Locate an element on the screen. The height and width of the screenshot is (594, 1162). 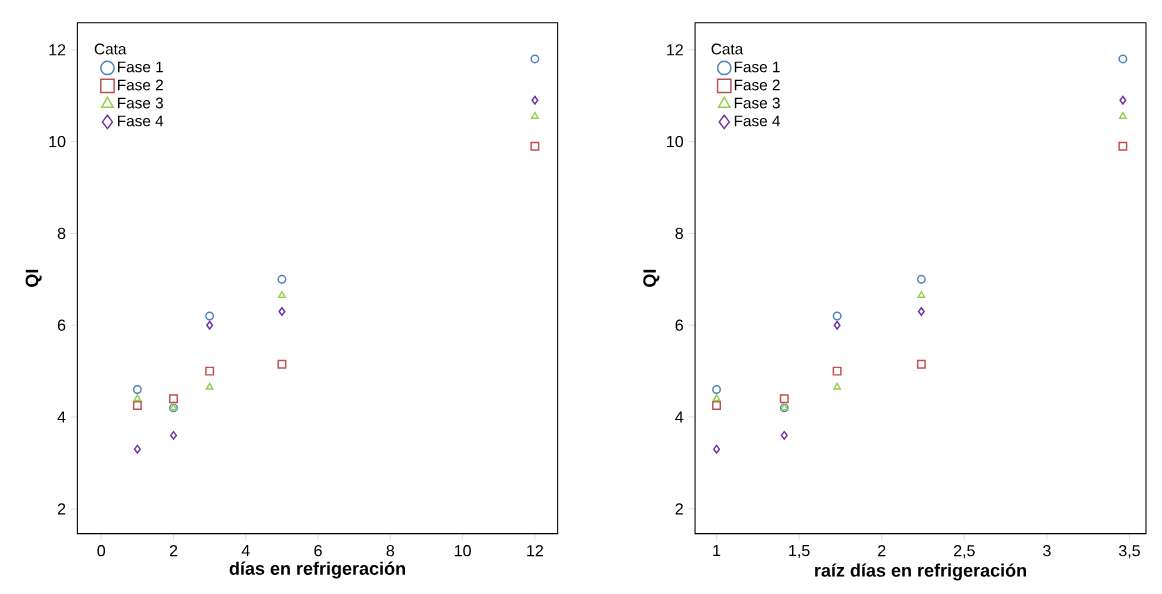
x-tick-label: 2,5 is located at coordinates (964, 552).